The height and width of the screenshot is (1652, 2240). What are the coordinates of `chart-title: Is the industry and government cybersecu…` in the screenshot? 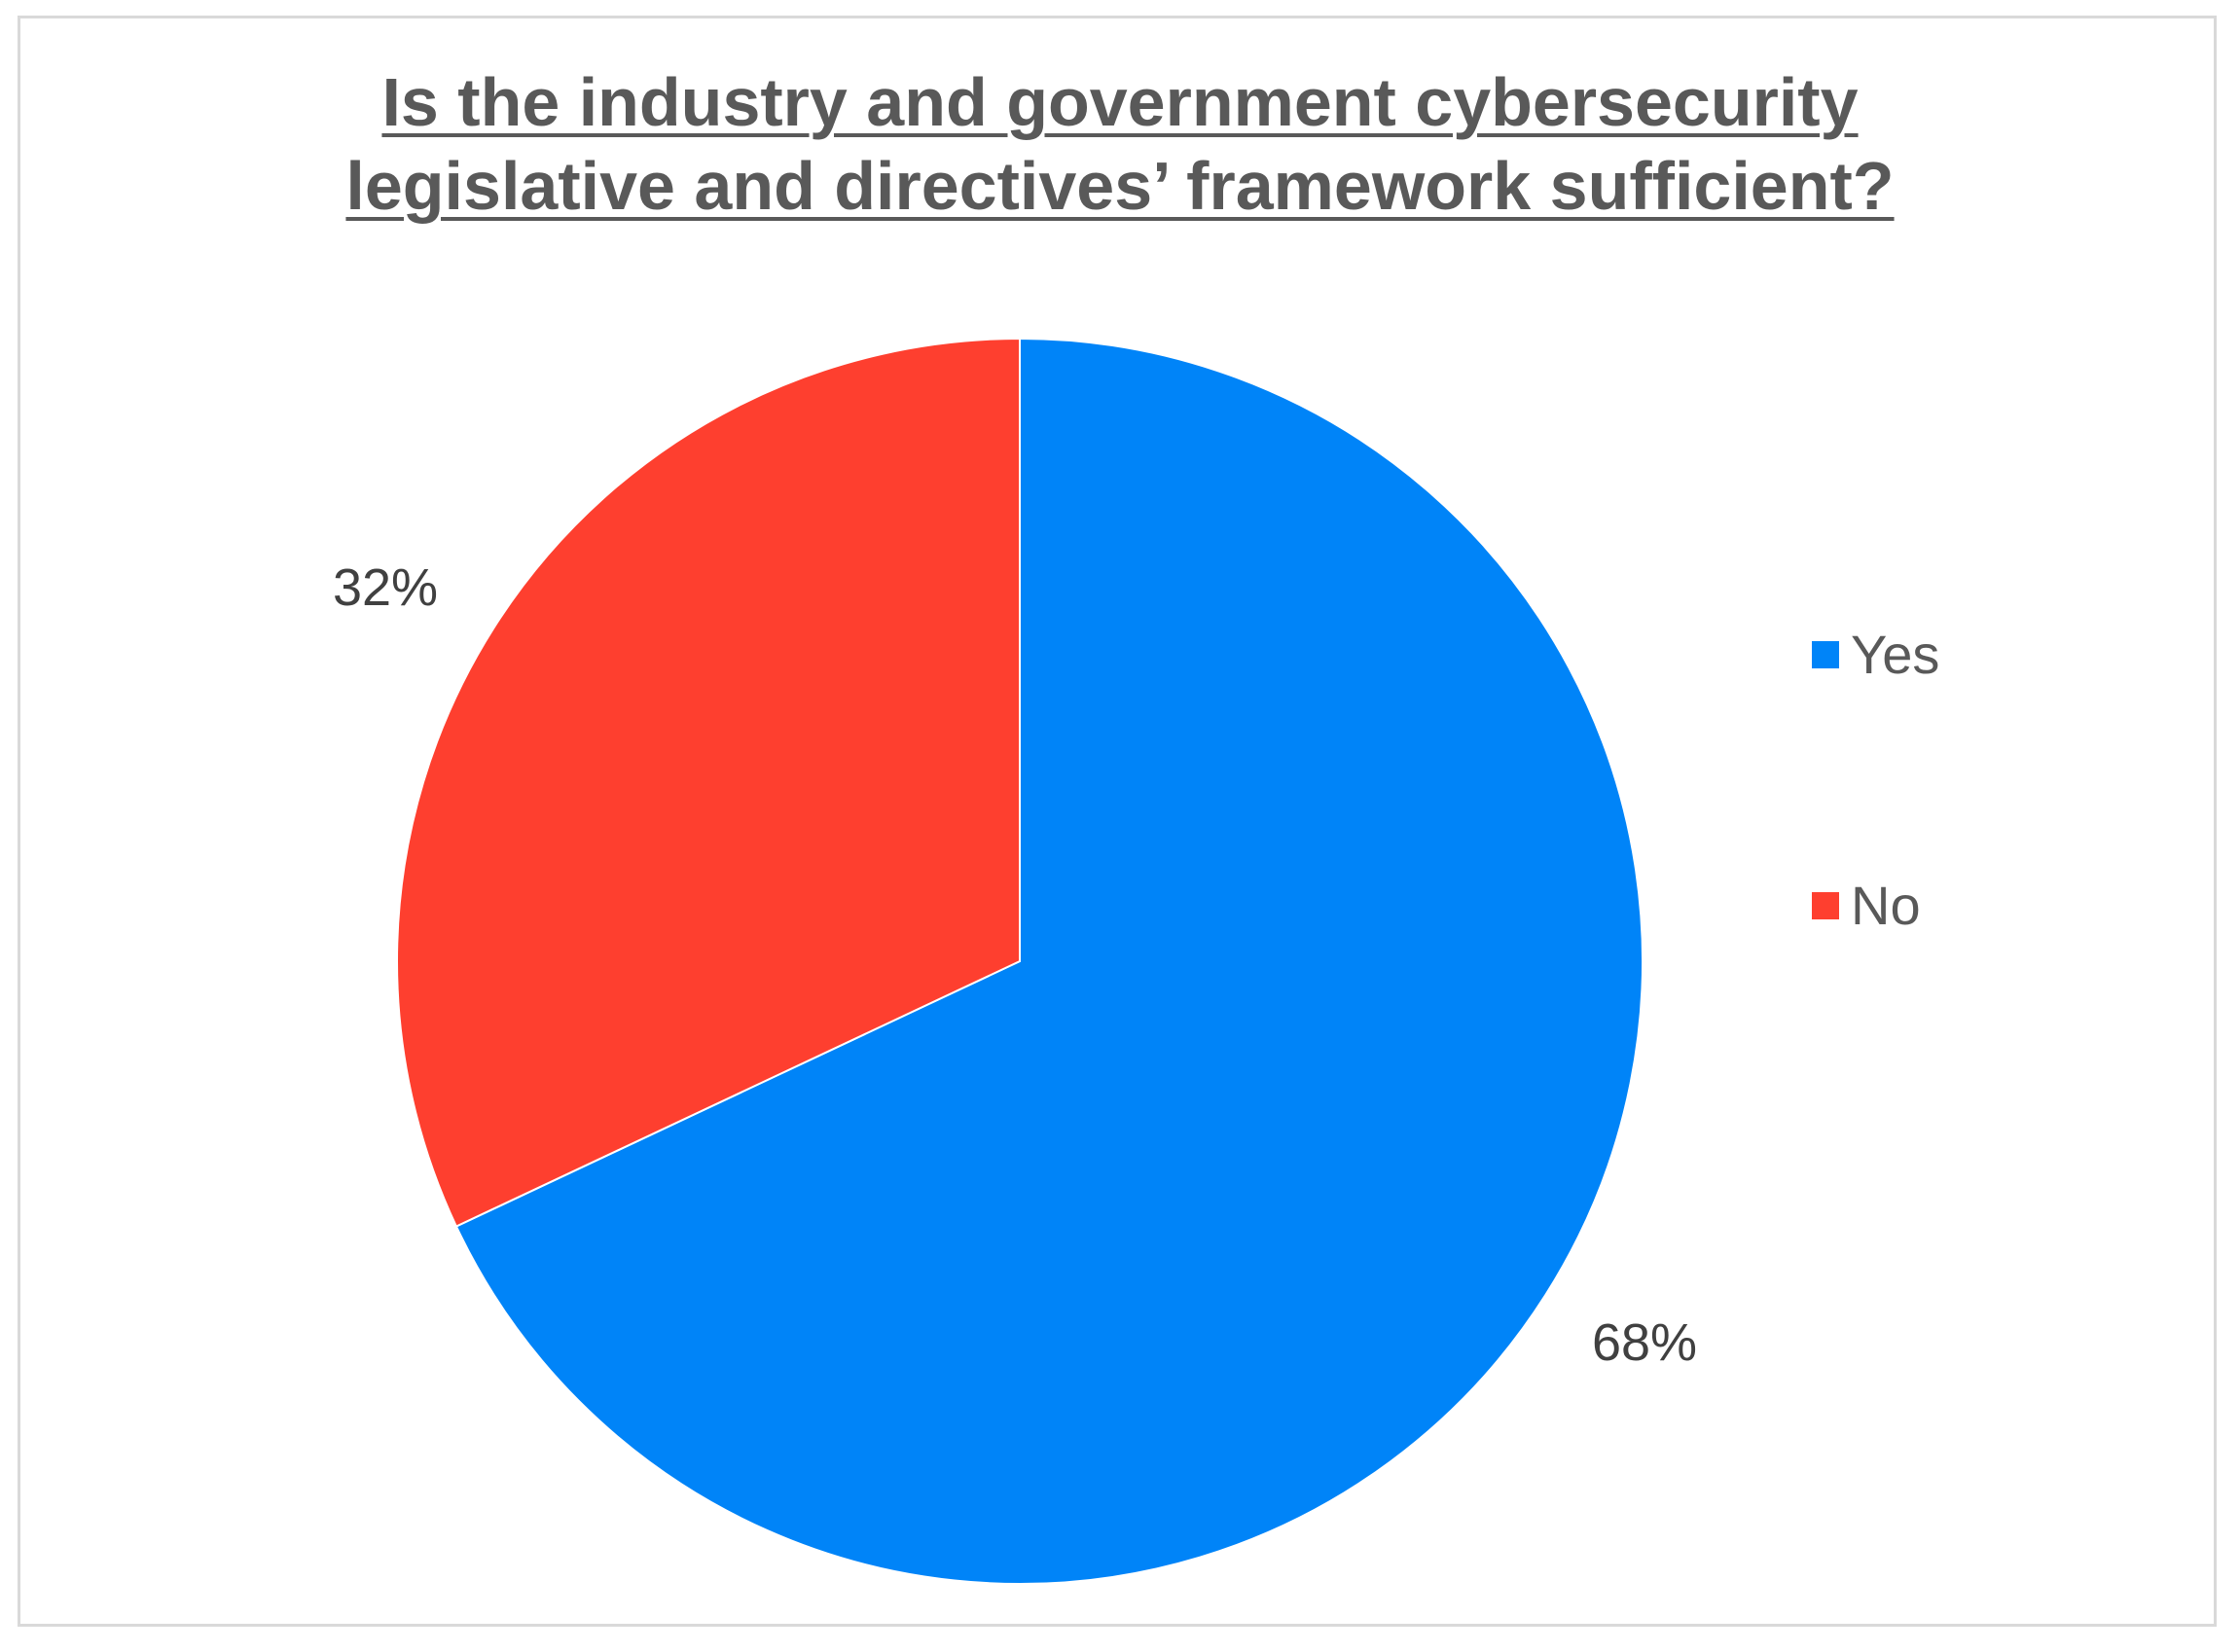 It's located at (1120, 144).